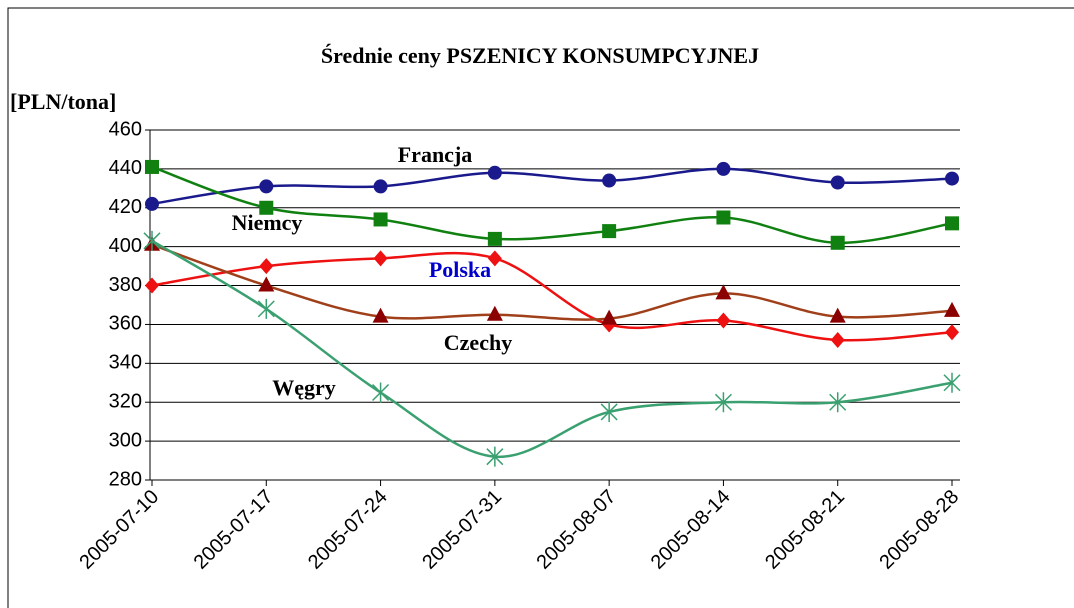 The height and width of the screenshot is (608, 1074). I want to click on y-axis-label: [PLN/tona], so click(63, 101).